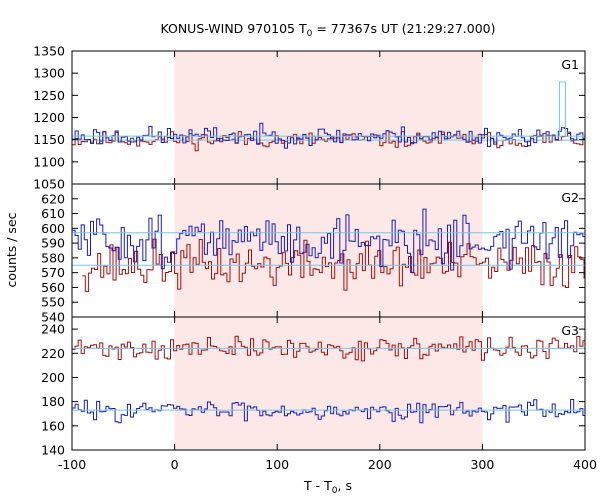 The height and width of the screenshot is (500, 600). What do you see at coordinates (562, 109) in the screenshot?
I see `spike-g1` at bounding box center [562, 109].